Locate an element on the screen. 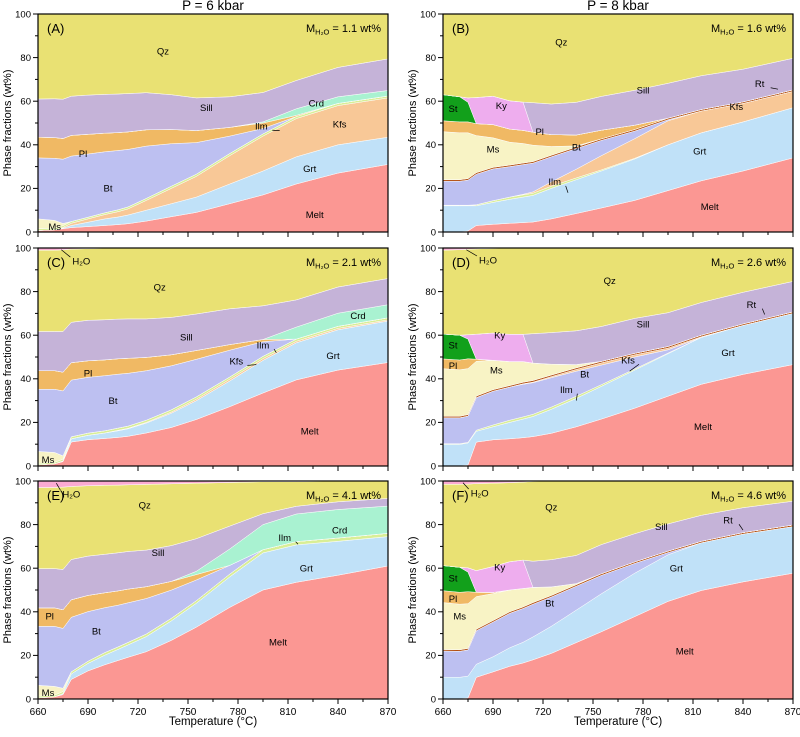 The image size is (800, 737). panel-letter: (A) is located at coordinates (55, 28).